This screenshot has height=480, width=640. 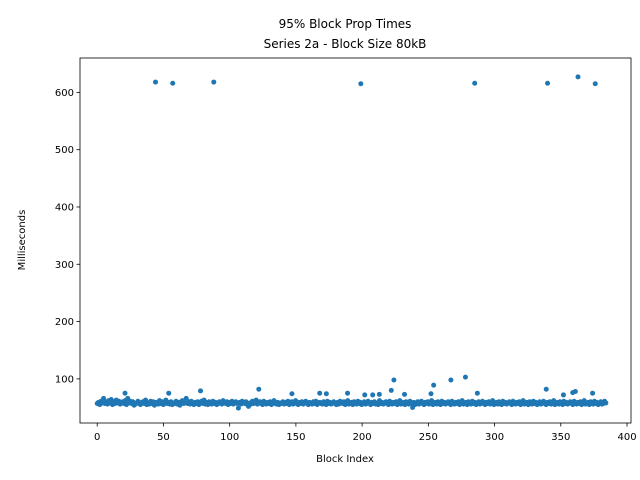 What do you see at coordinates (295, 437) in the screenshot?
I see `x-tick-label: 150` at bounding box center [295, 437].